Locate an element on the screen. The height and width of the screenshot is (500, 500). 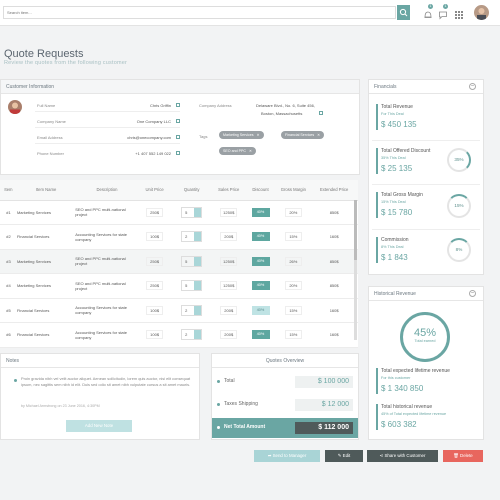
edit-button: ✎ Edit is located at coordinates (344, 456).